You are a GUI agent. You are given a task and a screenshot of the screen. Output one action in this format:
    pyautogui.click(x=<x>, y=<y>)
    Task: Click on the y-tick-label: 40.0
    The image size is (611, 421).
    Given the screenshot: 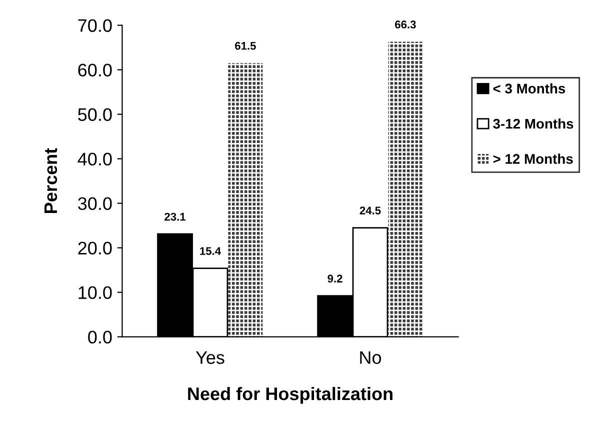 What is the action you would take?
    pyautogui.click(x=95, y=159)
    